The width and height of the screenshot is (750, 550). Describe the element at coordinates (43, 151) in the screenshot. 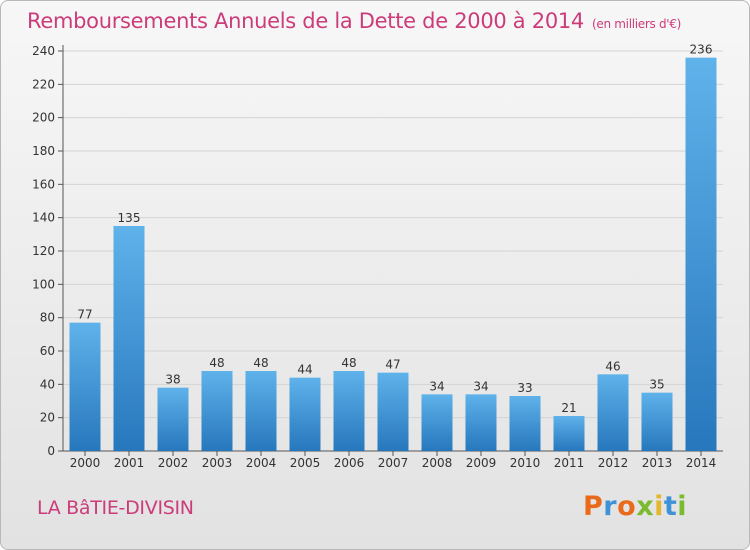

I see `y-tick-label: 180` at that location.